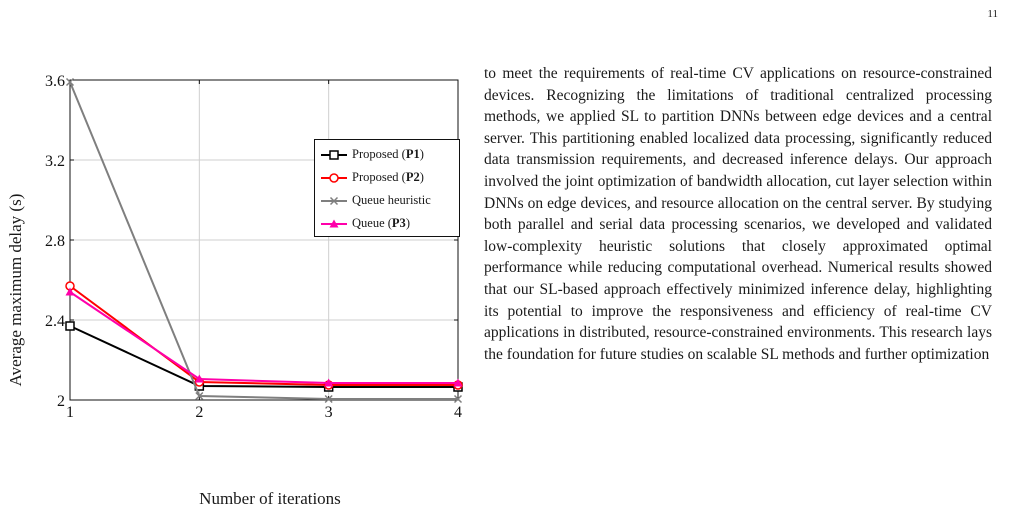  What do you see at coordinates (199, 412) in the screenshot?
I see `x-tick-label: 2` at bounding box center [199, 412].